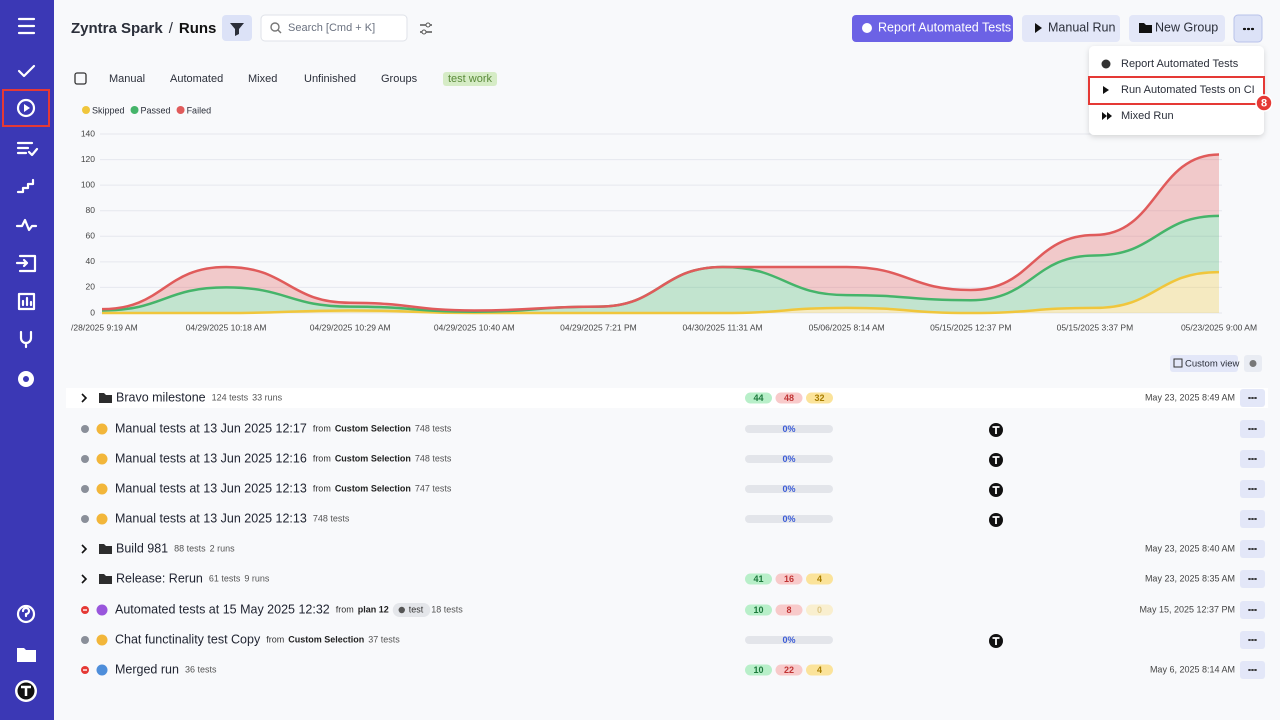 This screenshot has width=1280, height=720. Describe the element at coordinates (91, 287) in the screenshot. I see `y-tick-label: 20` at that location.